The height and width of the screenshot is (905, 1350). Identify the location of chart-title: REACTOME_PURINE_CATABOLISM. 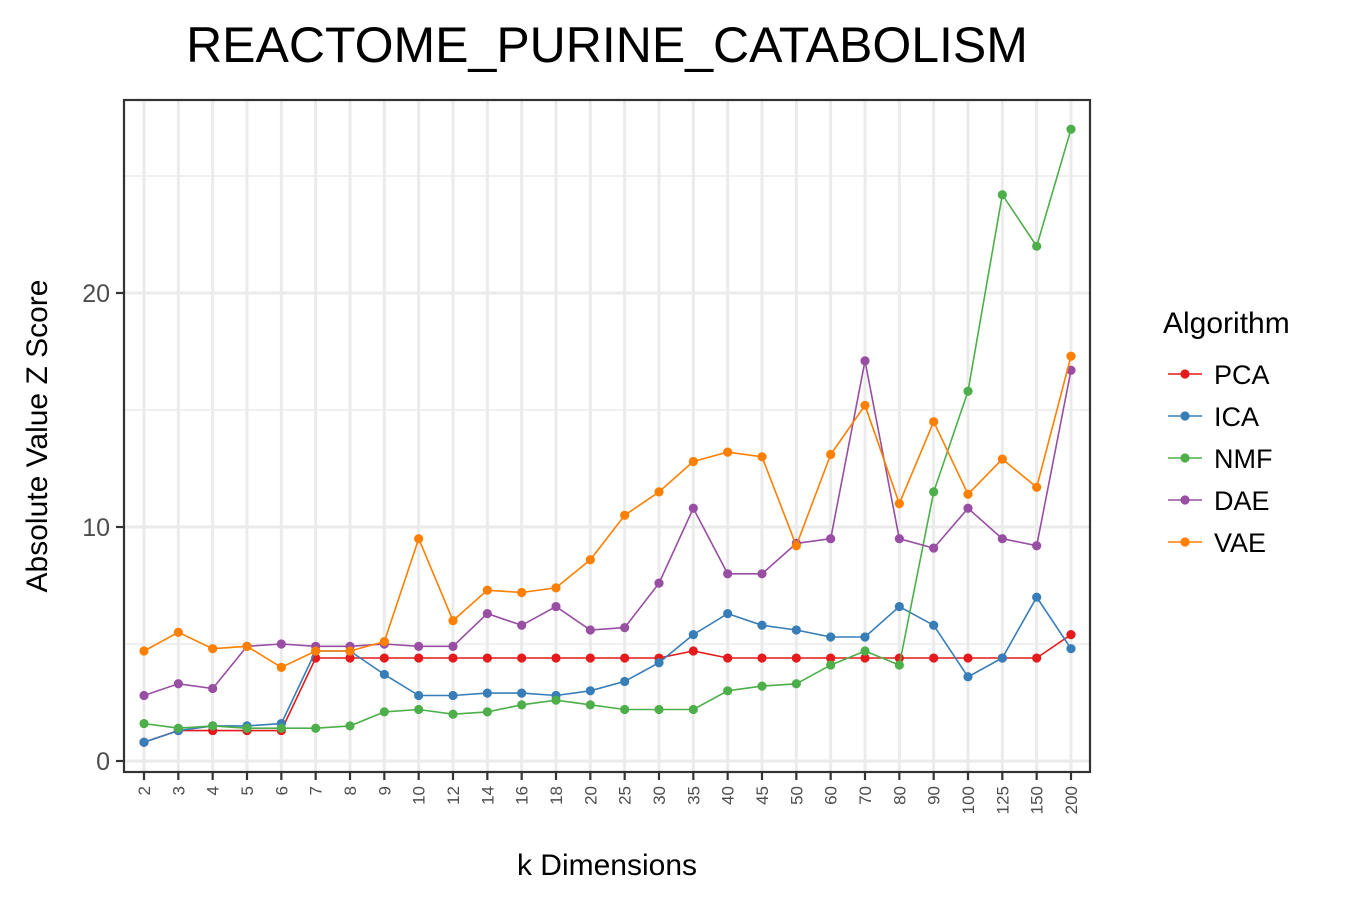
(607, 45).